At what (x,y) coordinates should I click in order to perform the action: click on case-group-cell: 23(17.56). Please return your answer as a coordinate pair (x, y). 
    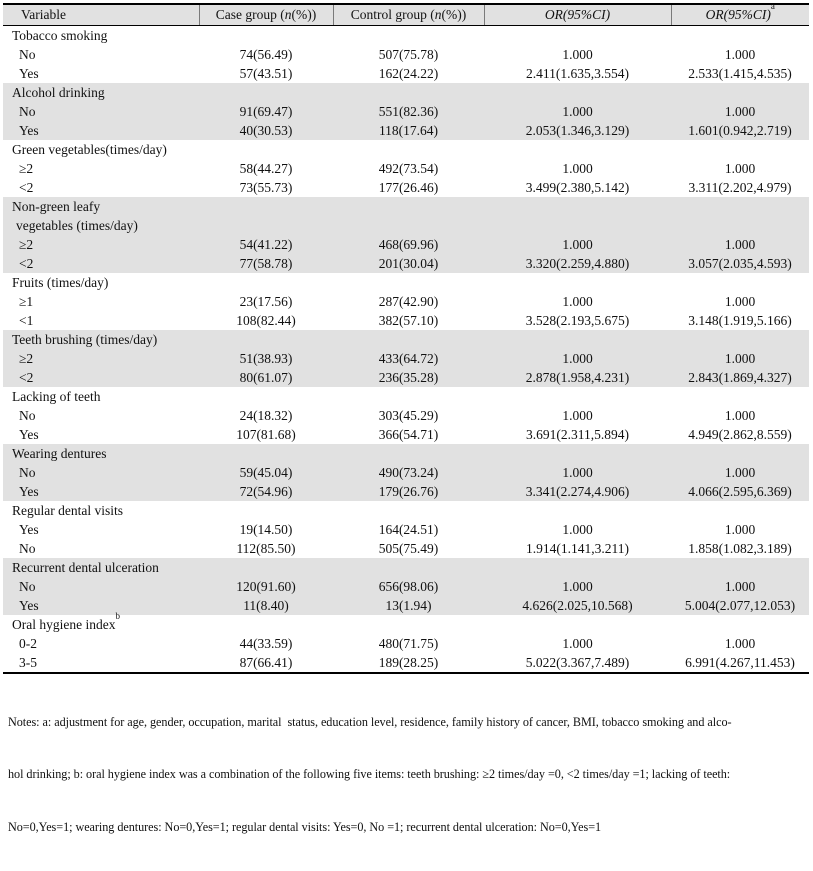
    Looking at the image, I should click on (266, 301).